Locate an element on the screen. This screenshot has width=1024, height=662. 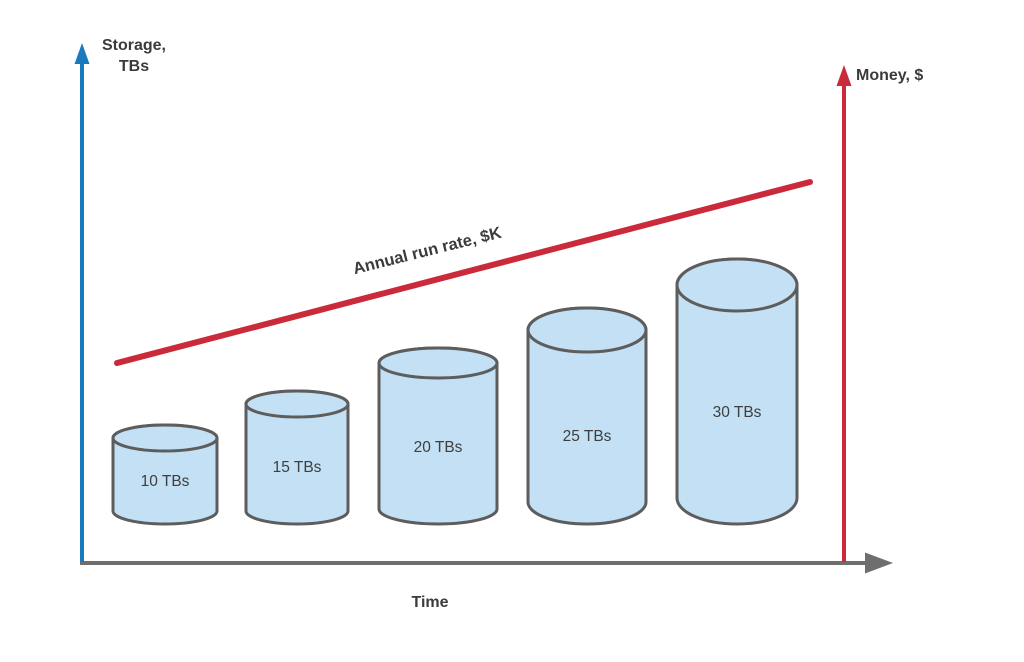
cylinder-label: 15 TBs is located at coordinates (297, 467).